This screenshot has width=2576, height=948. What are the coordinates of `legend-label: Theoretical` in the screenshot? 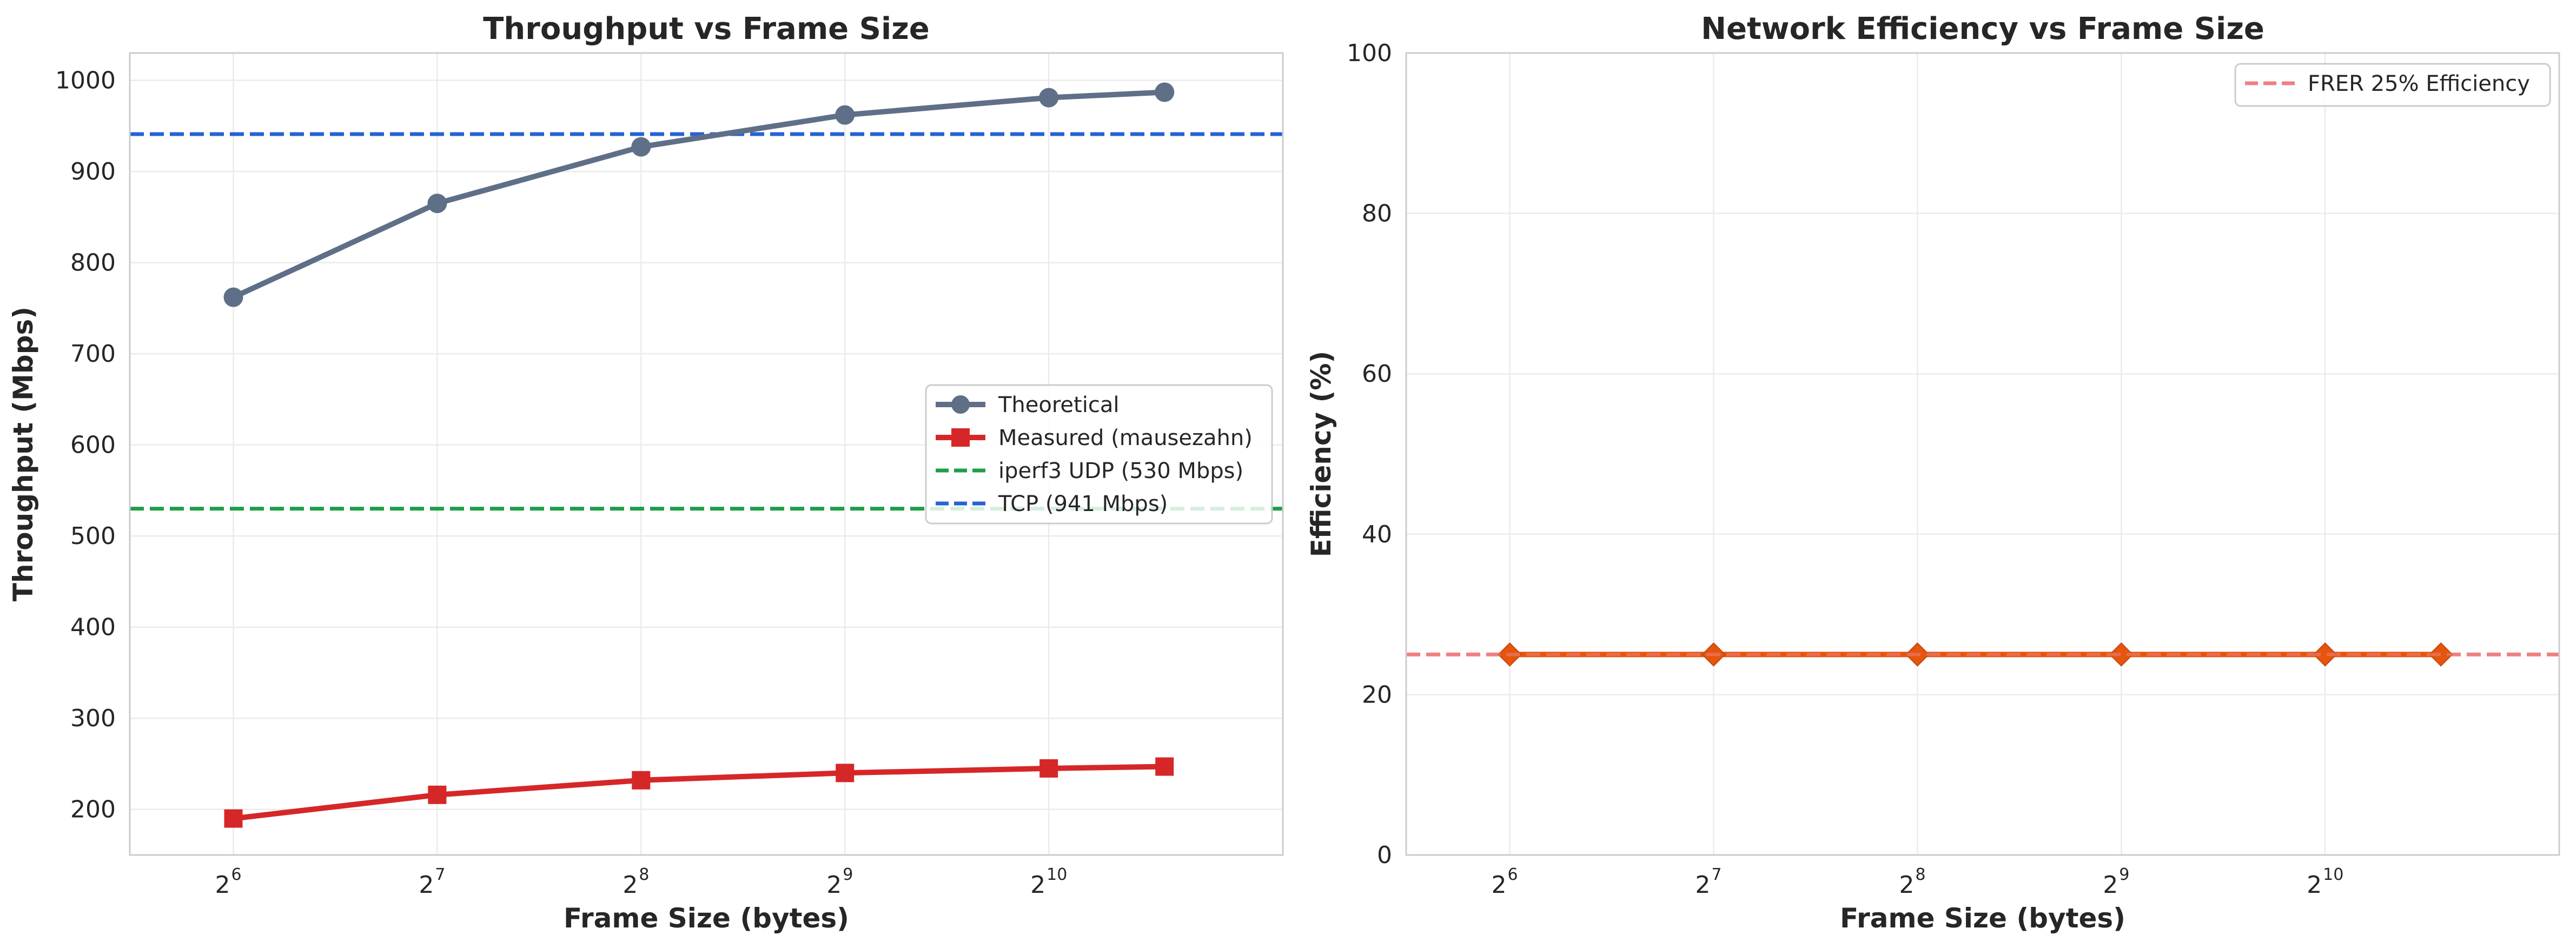 It's located at (1059, 405).